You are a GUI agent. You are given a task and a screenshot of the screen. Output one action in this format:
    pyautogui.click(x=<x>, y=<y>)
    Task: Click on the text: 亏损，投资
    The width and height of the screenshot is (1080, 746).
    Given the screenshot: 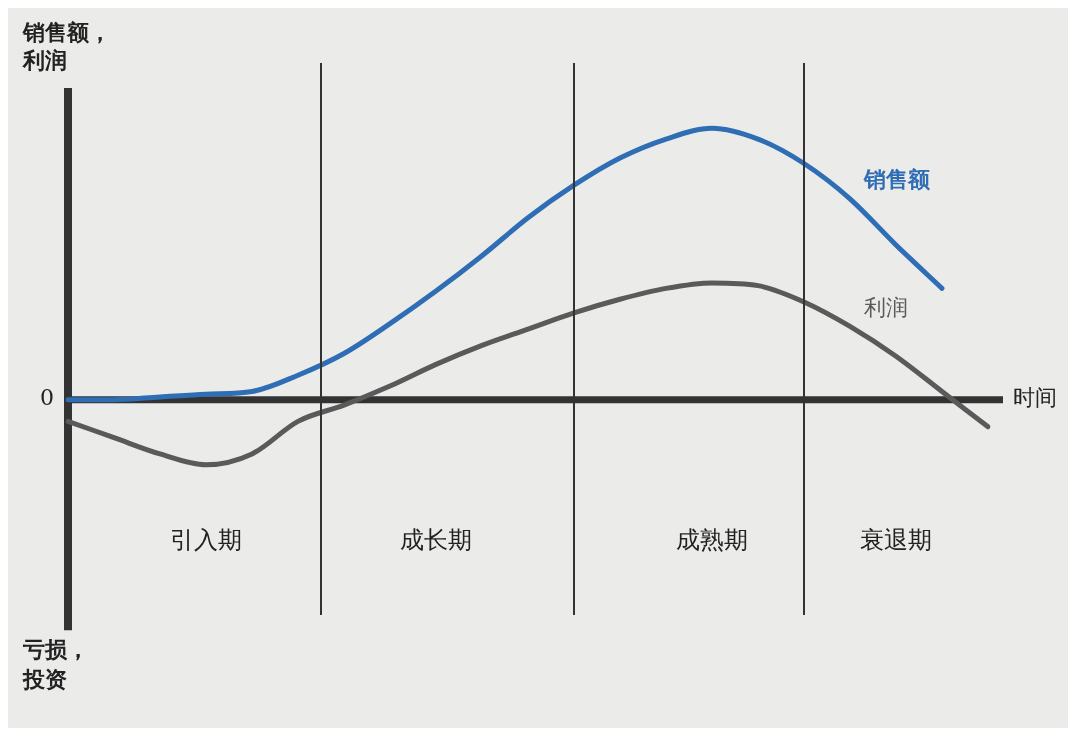 What is the action you would take?
    pyautogui.click(x=55, y=664)
    